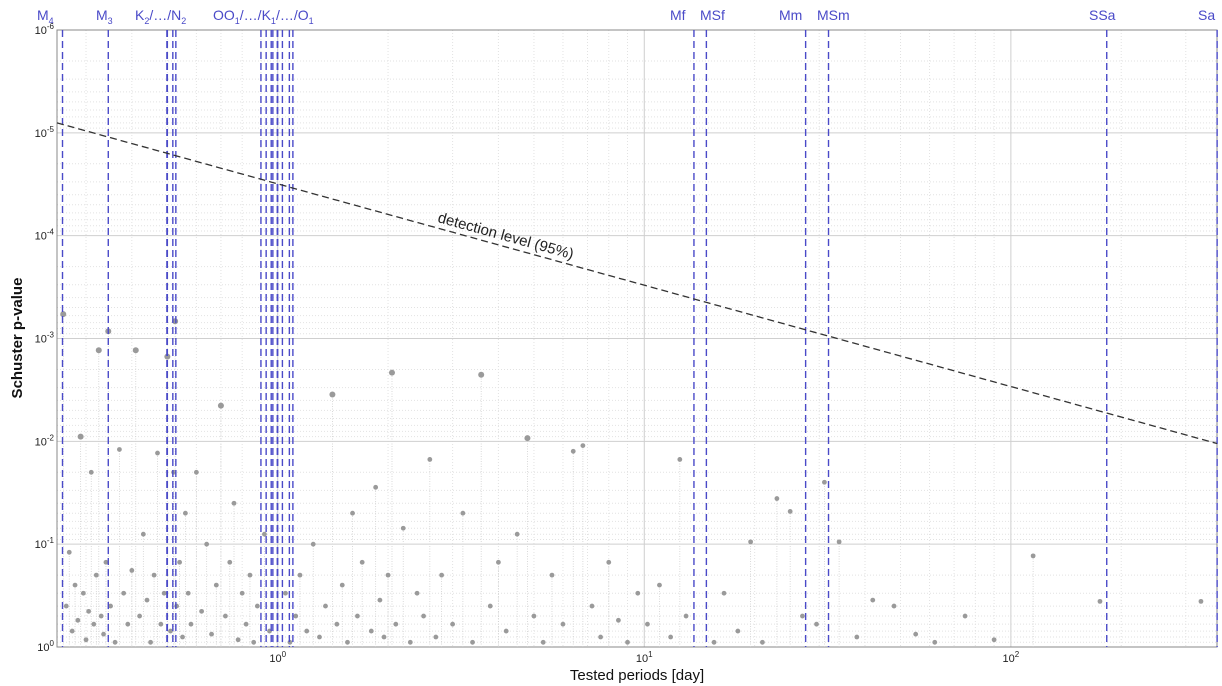 This screenshot has width=1222, height=686. What do you see at coordinates (45, 235) in the screenshot?
I see `tick-label: 10⁻⁴` at bounding box center [45, 235].